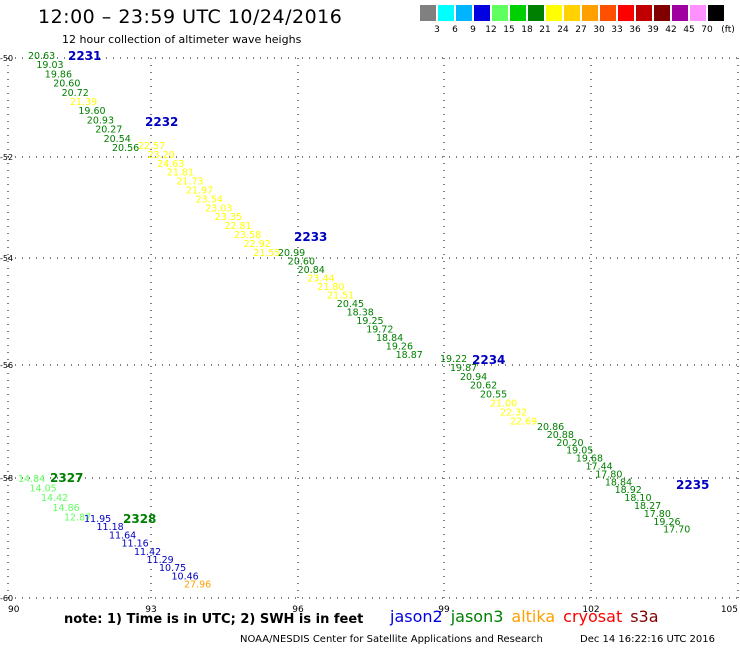  I want to click on swh-value: 19.03, so click(49, 65).